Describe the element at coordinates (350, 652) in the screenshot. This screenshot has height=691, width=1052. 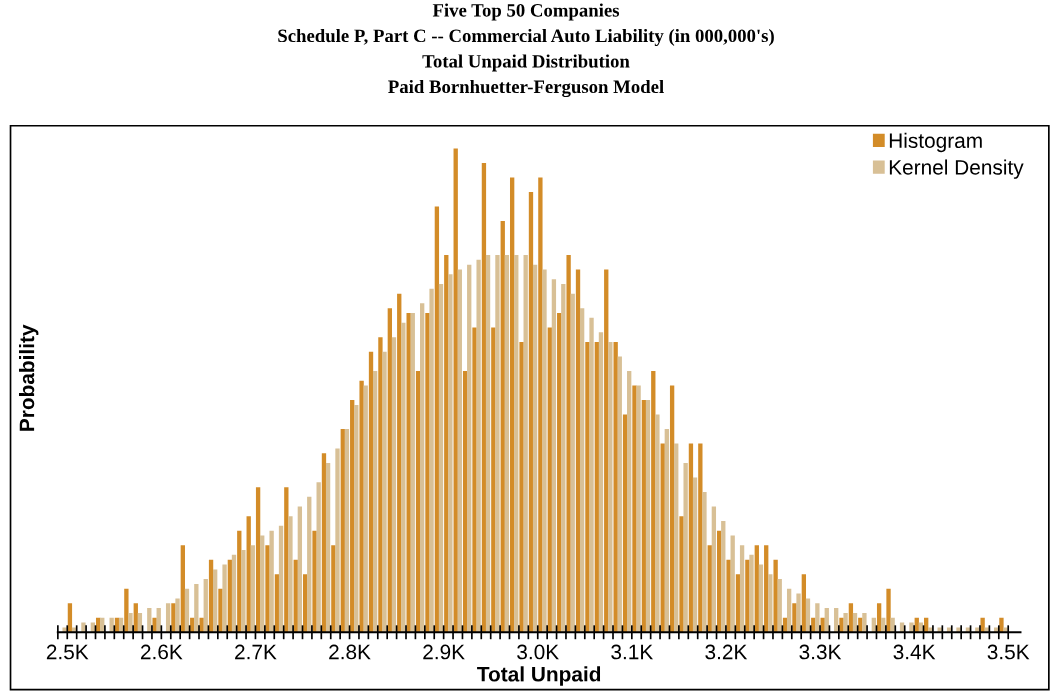
I see `x-tick-label: 2.8K` at that location.